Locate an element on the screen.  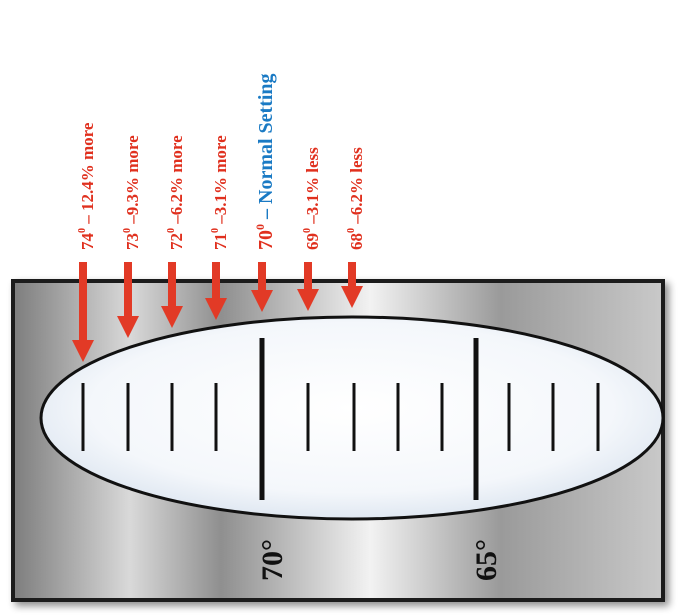
annotation-detail: –9.3% more is located at coordinates (132, 181).